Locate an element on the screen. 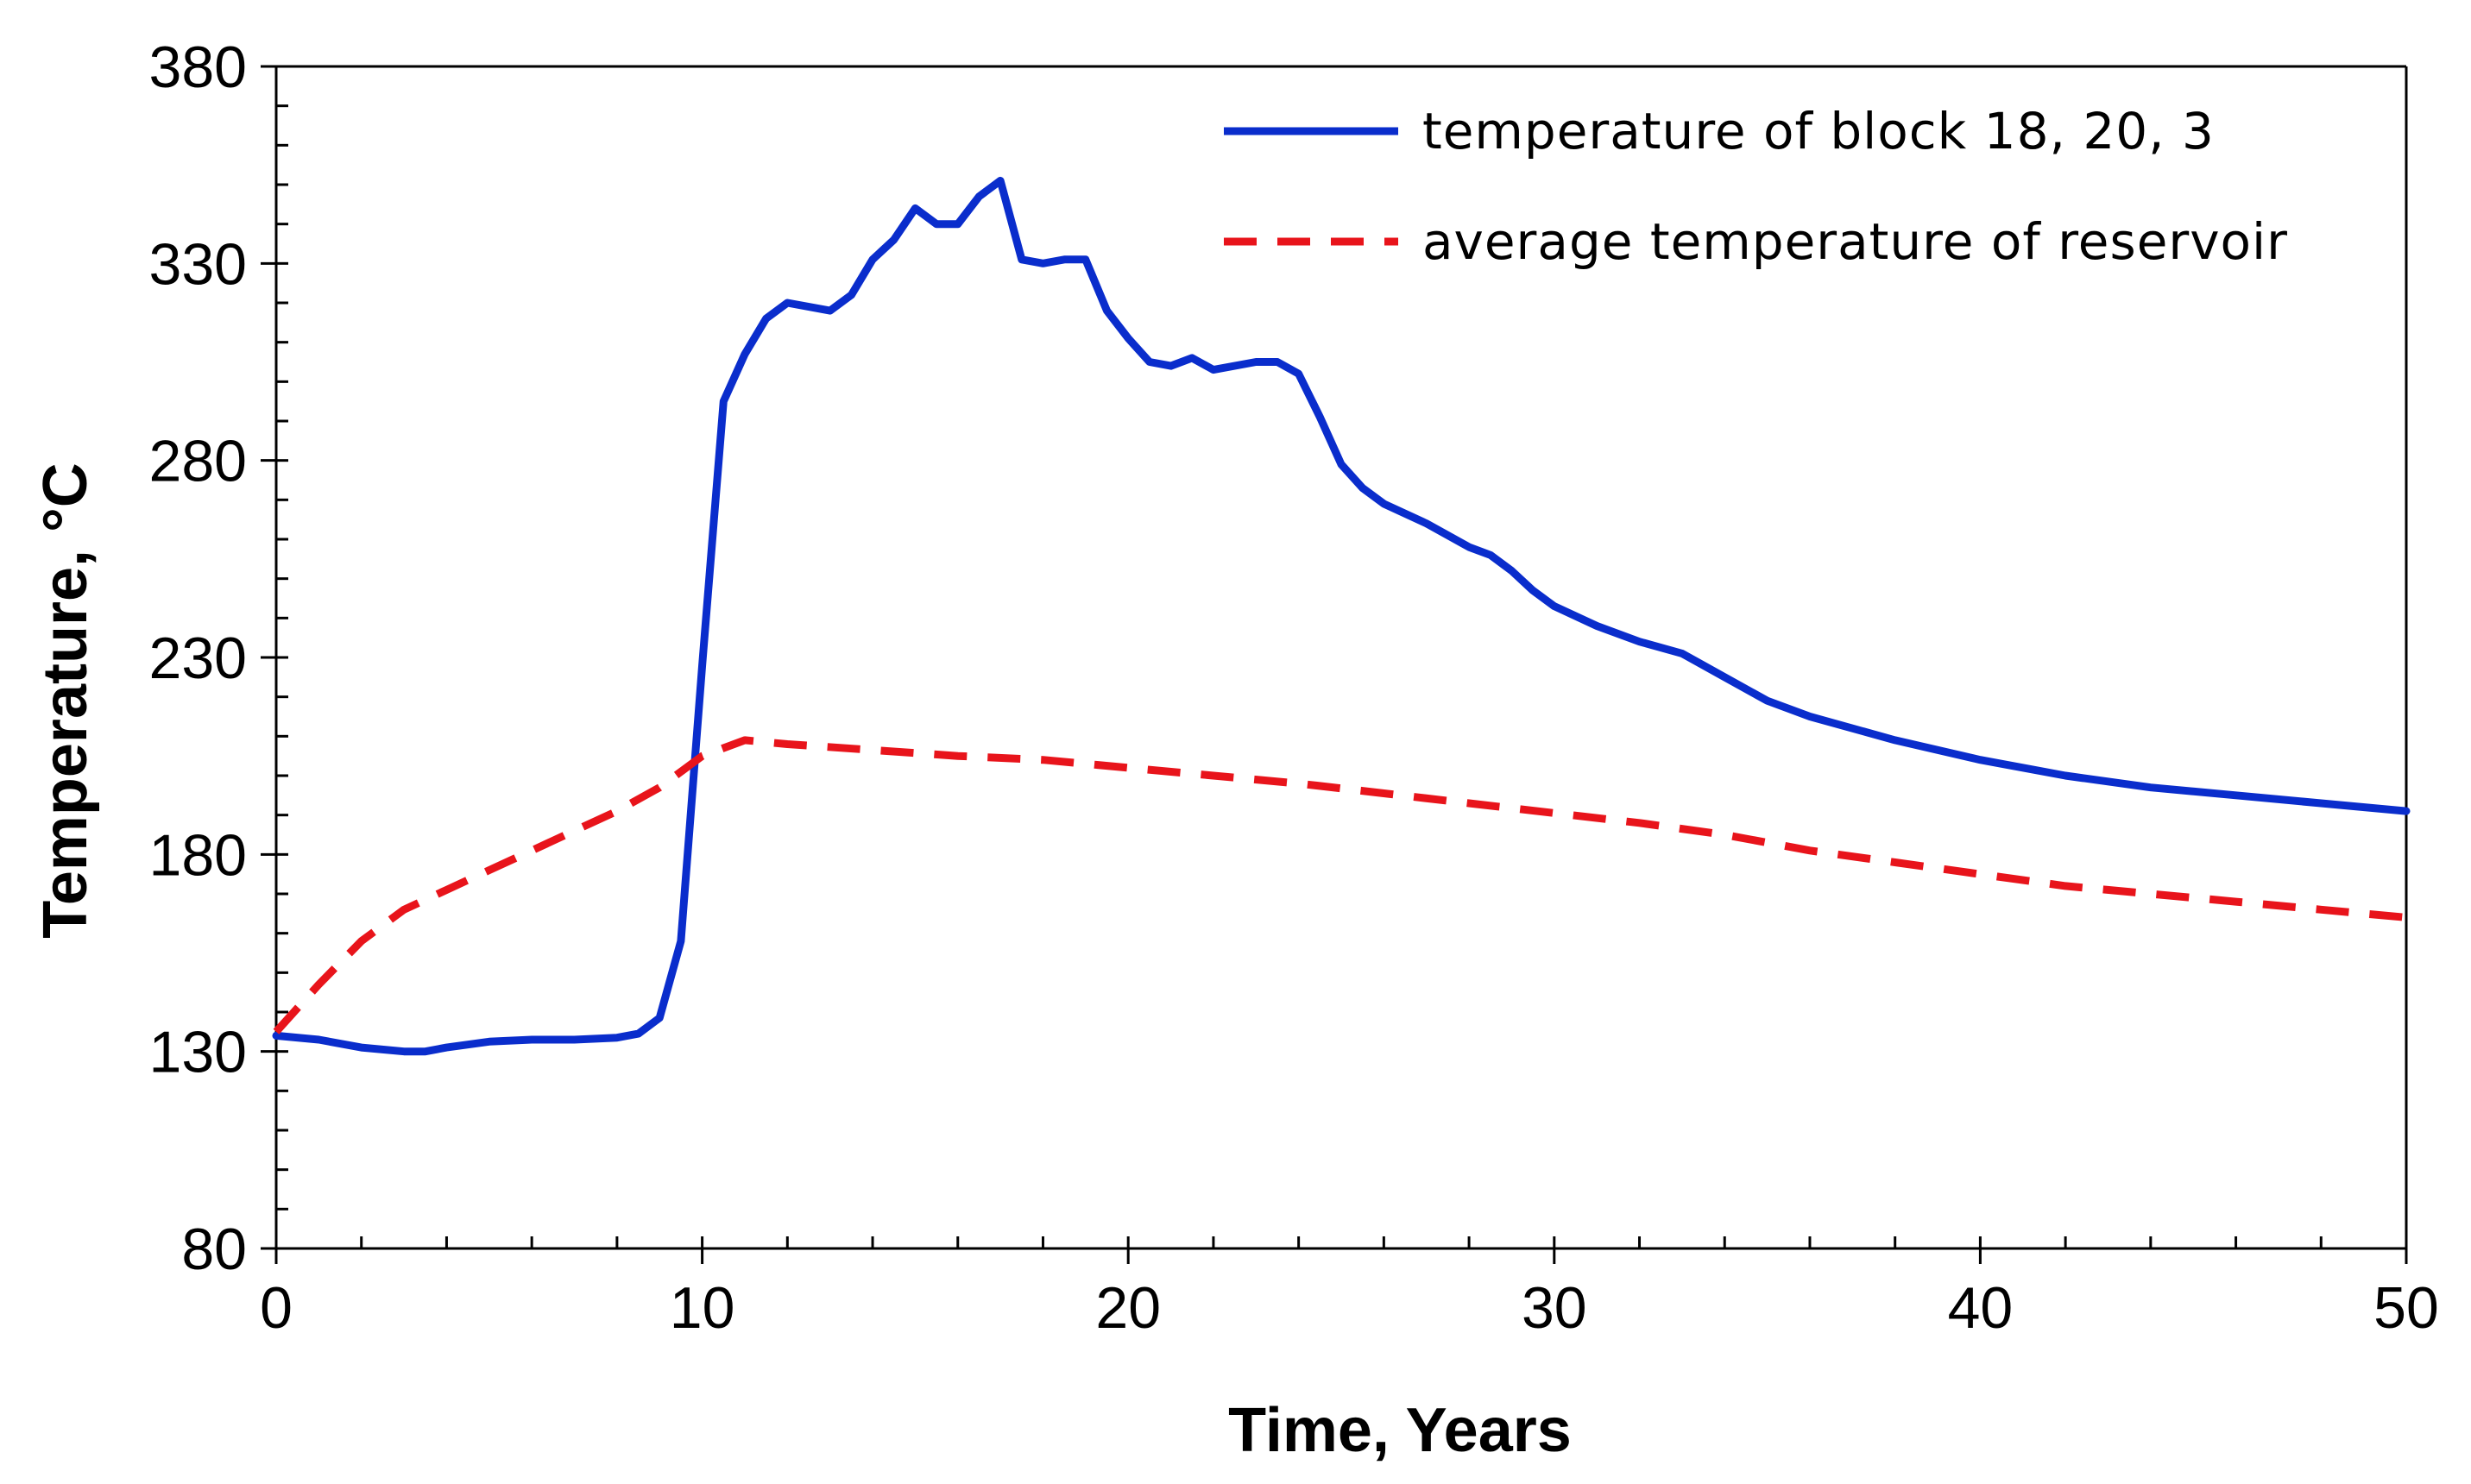  y-tick-label: 330 is located at coordinates (198, 264).